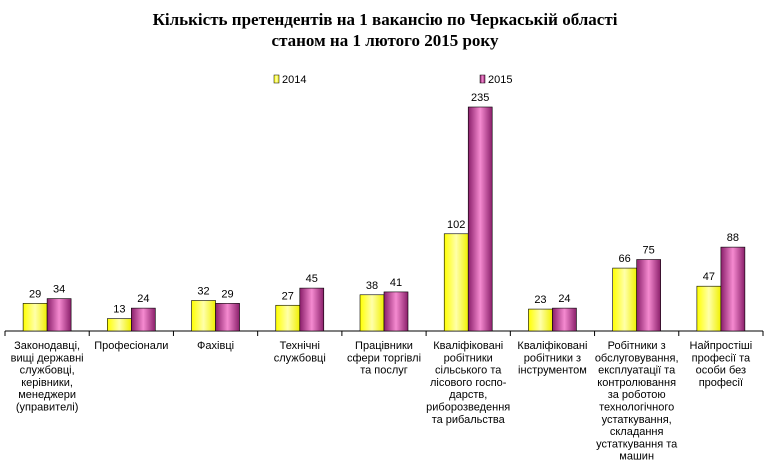 This screenshot has height=467, width=771. Describe the element at coordinates (131, 346) in the screenshot. I see `category-label-1: Професіонали` at that location.